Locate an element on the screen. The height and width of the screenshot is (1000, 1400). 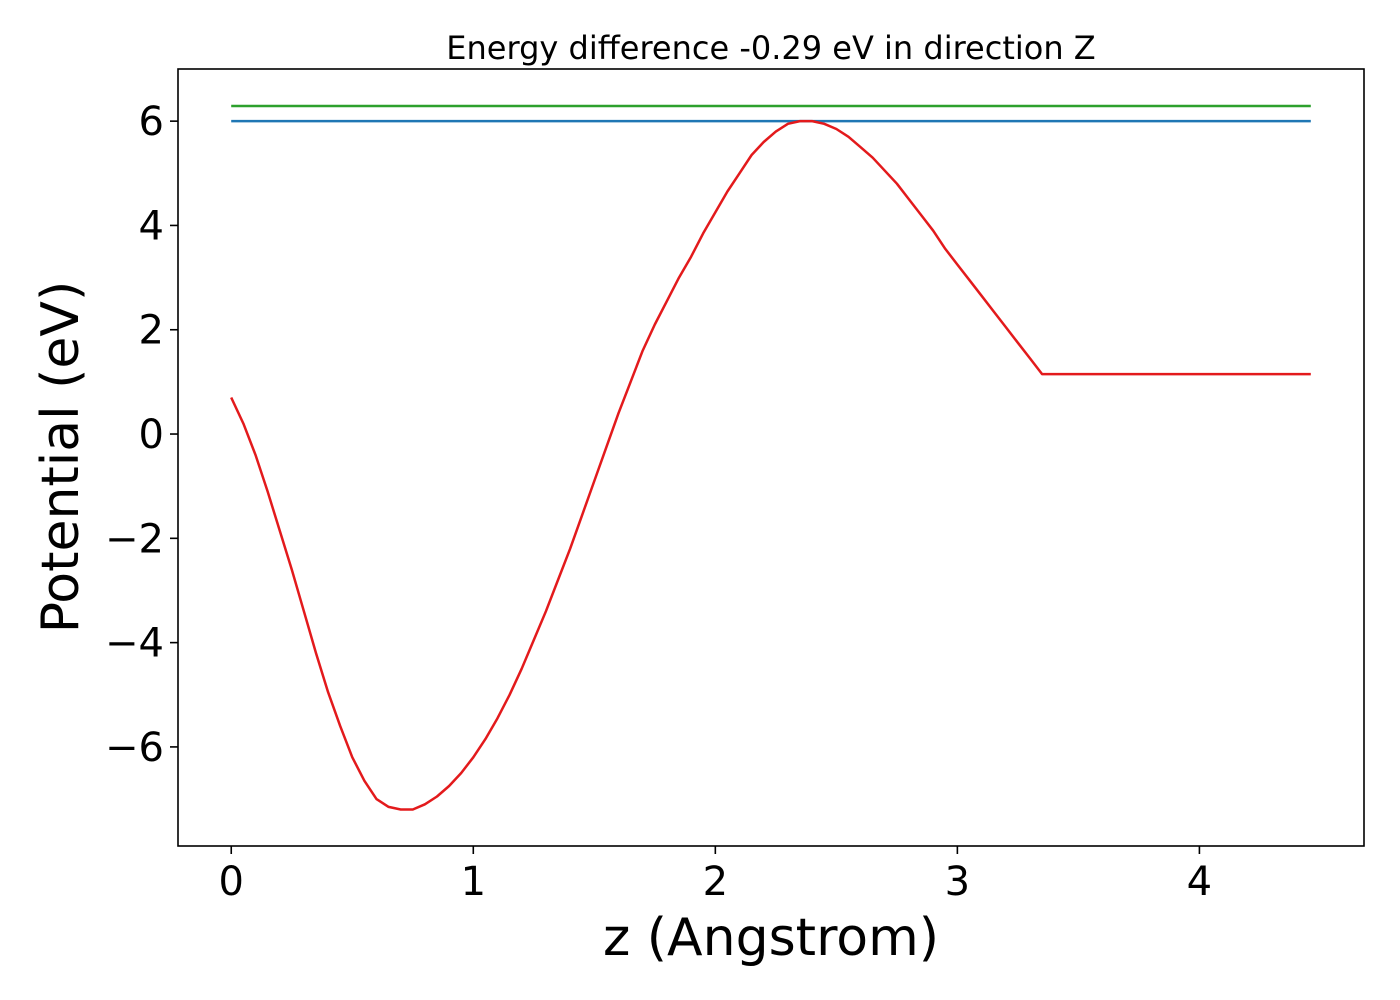
x-tick-label: 1 is located at coordinates (473, 882).